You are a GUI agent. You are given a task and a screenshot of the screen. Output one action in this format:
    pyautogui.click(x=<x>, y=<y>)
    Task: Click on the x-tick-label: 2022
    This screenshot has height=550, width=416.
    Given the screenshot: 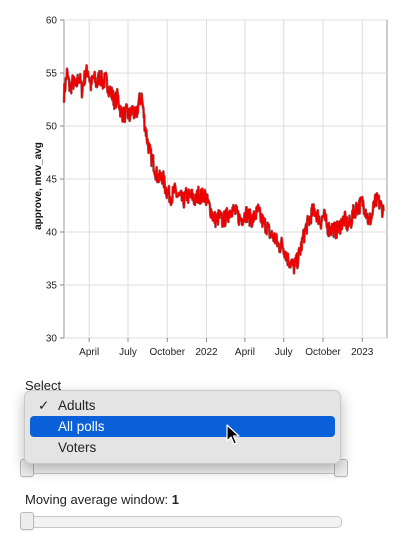 What is the action you would take?
    pyautogui.click(x=206, y=352)
    